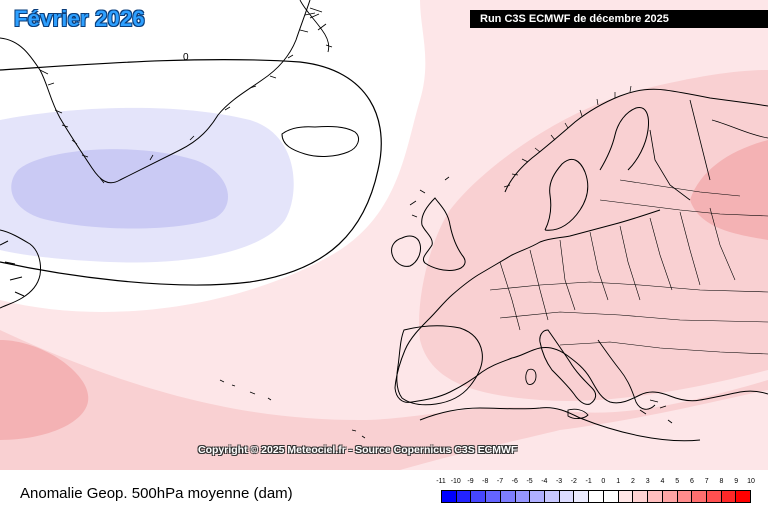 This screenshot has height=512, width=768. What do you see at coordinates (736, 481) in the screenshot?
I see `legend-tick-label: 9` at bounding box center [736, 481].